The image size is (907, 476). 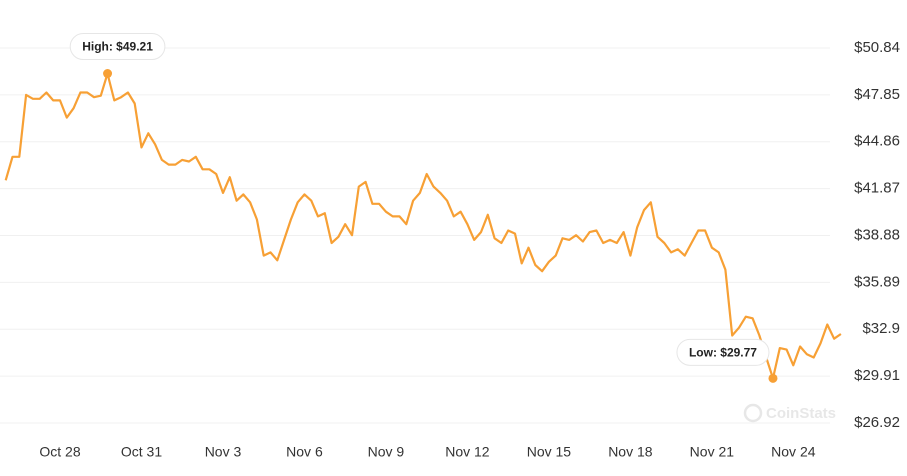 I want to click on annotation: Low: $29.77, so click(x=723, y=352).